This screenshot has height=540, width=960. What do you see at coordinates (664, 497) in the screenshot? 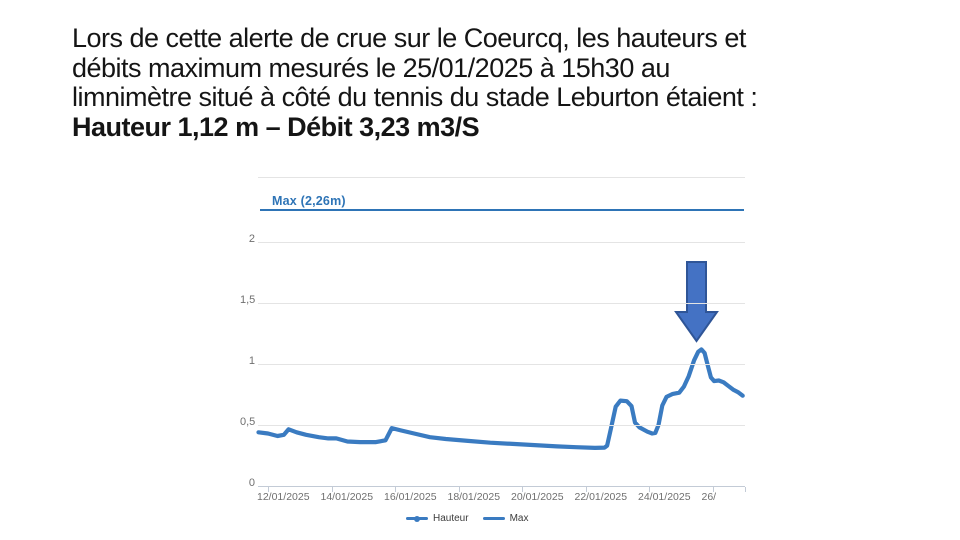
I see `x-axis-tick-label: 24/01/2025` at bounding box center [664, 497].